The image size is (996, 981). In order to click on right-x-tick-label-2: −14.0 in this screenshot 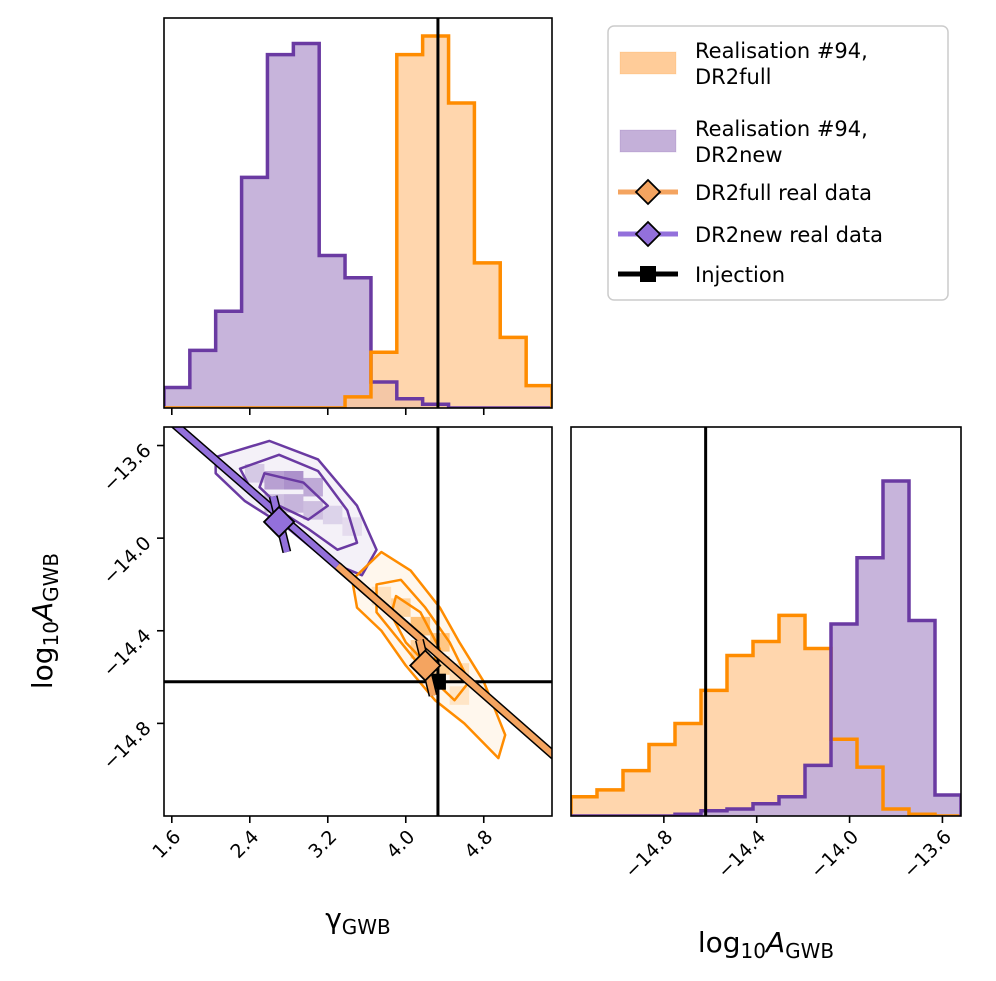, I will do `click(834, 854)`.